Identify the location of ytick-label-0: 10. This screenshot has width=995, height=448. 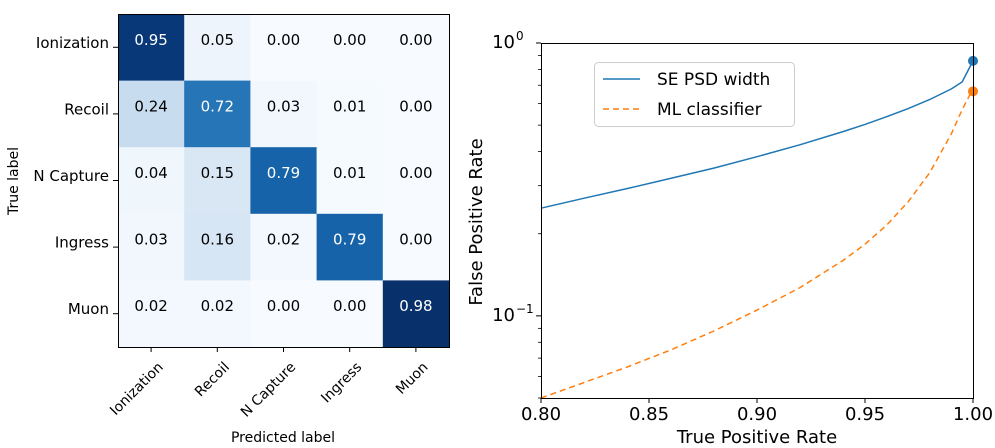
(503, 42).